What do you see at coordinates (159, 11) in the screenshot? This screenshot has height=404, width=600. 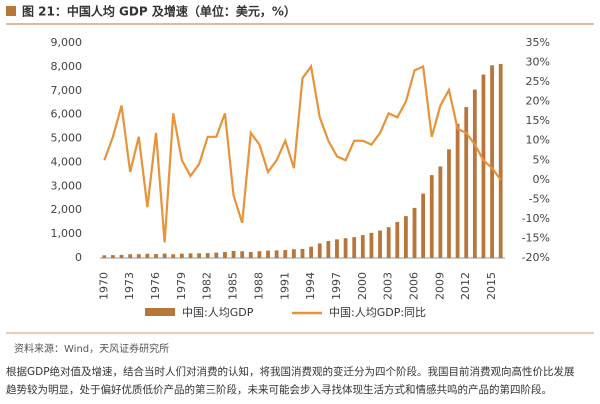 I see `chart-title: 图 21：中国人均 GDP 及增速（单位：美元，%）` at bounding box center [159, 11].